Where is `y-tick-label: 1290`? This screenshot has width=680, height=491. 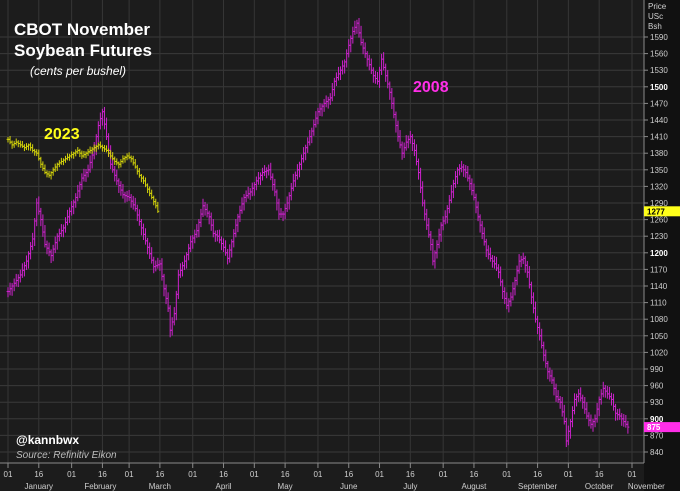
y-tick-label: 1290 is located at coordinates (659, 203).